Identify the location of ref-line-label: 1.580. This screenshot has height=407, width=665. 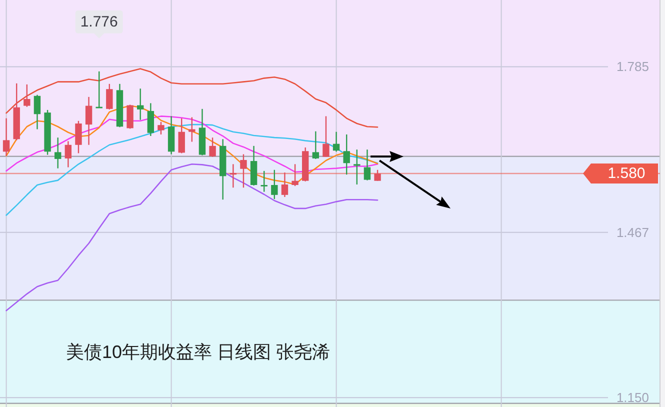
(627, 173).